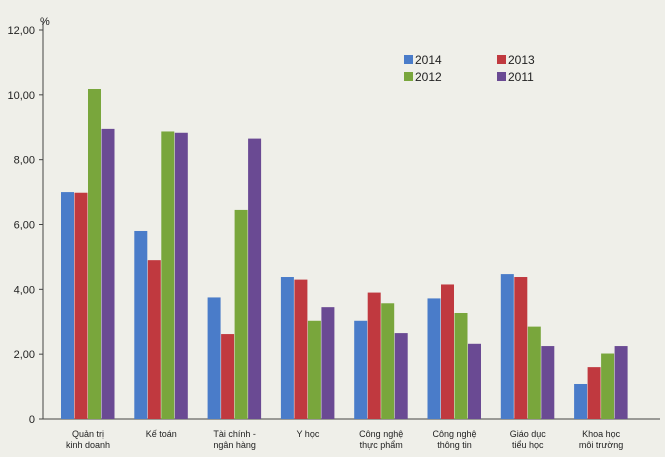 This screenshot has height=457, width=665. Describe the element at coordinates (24, 290) in the screenshot. I see `y-tick-label: 4,00` at that location.